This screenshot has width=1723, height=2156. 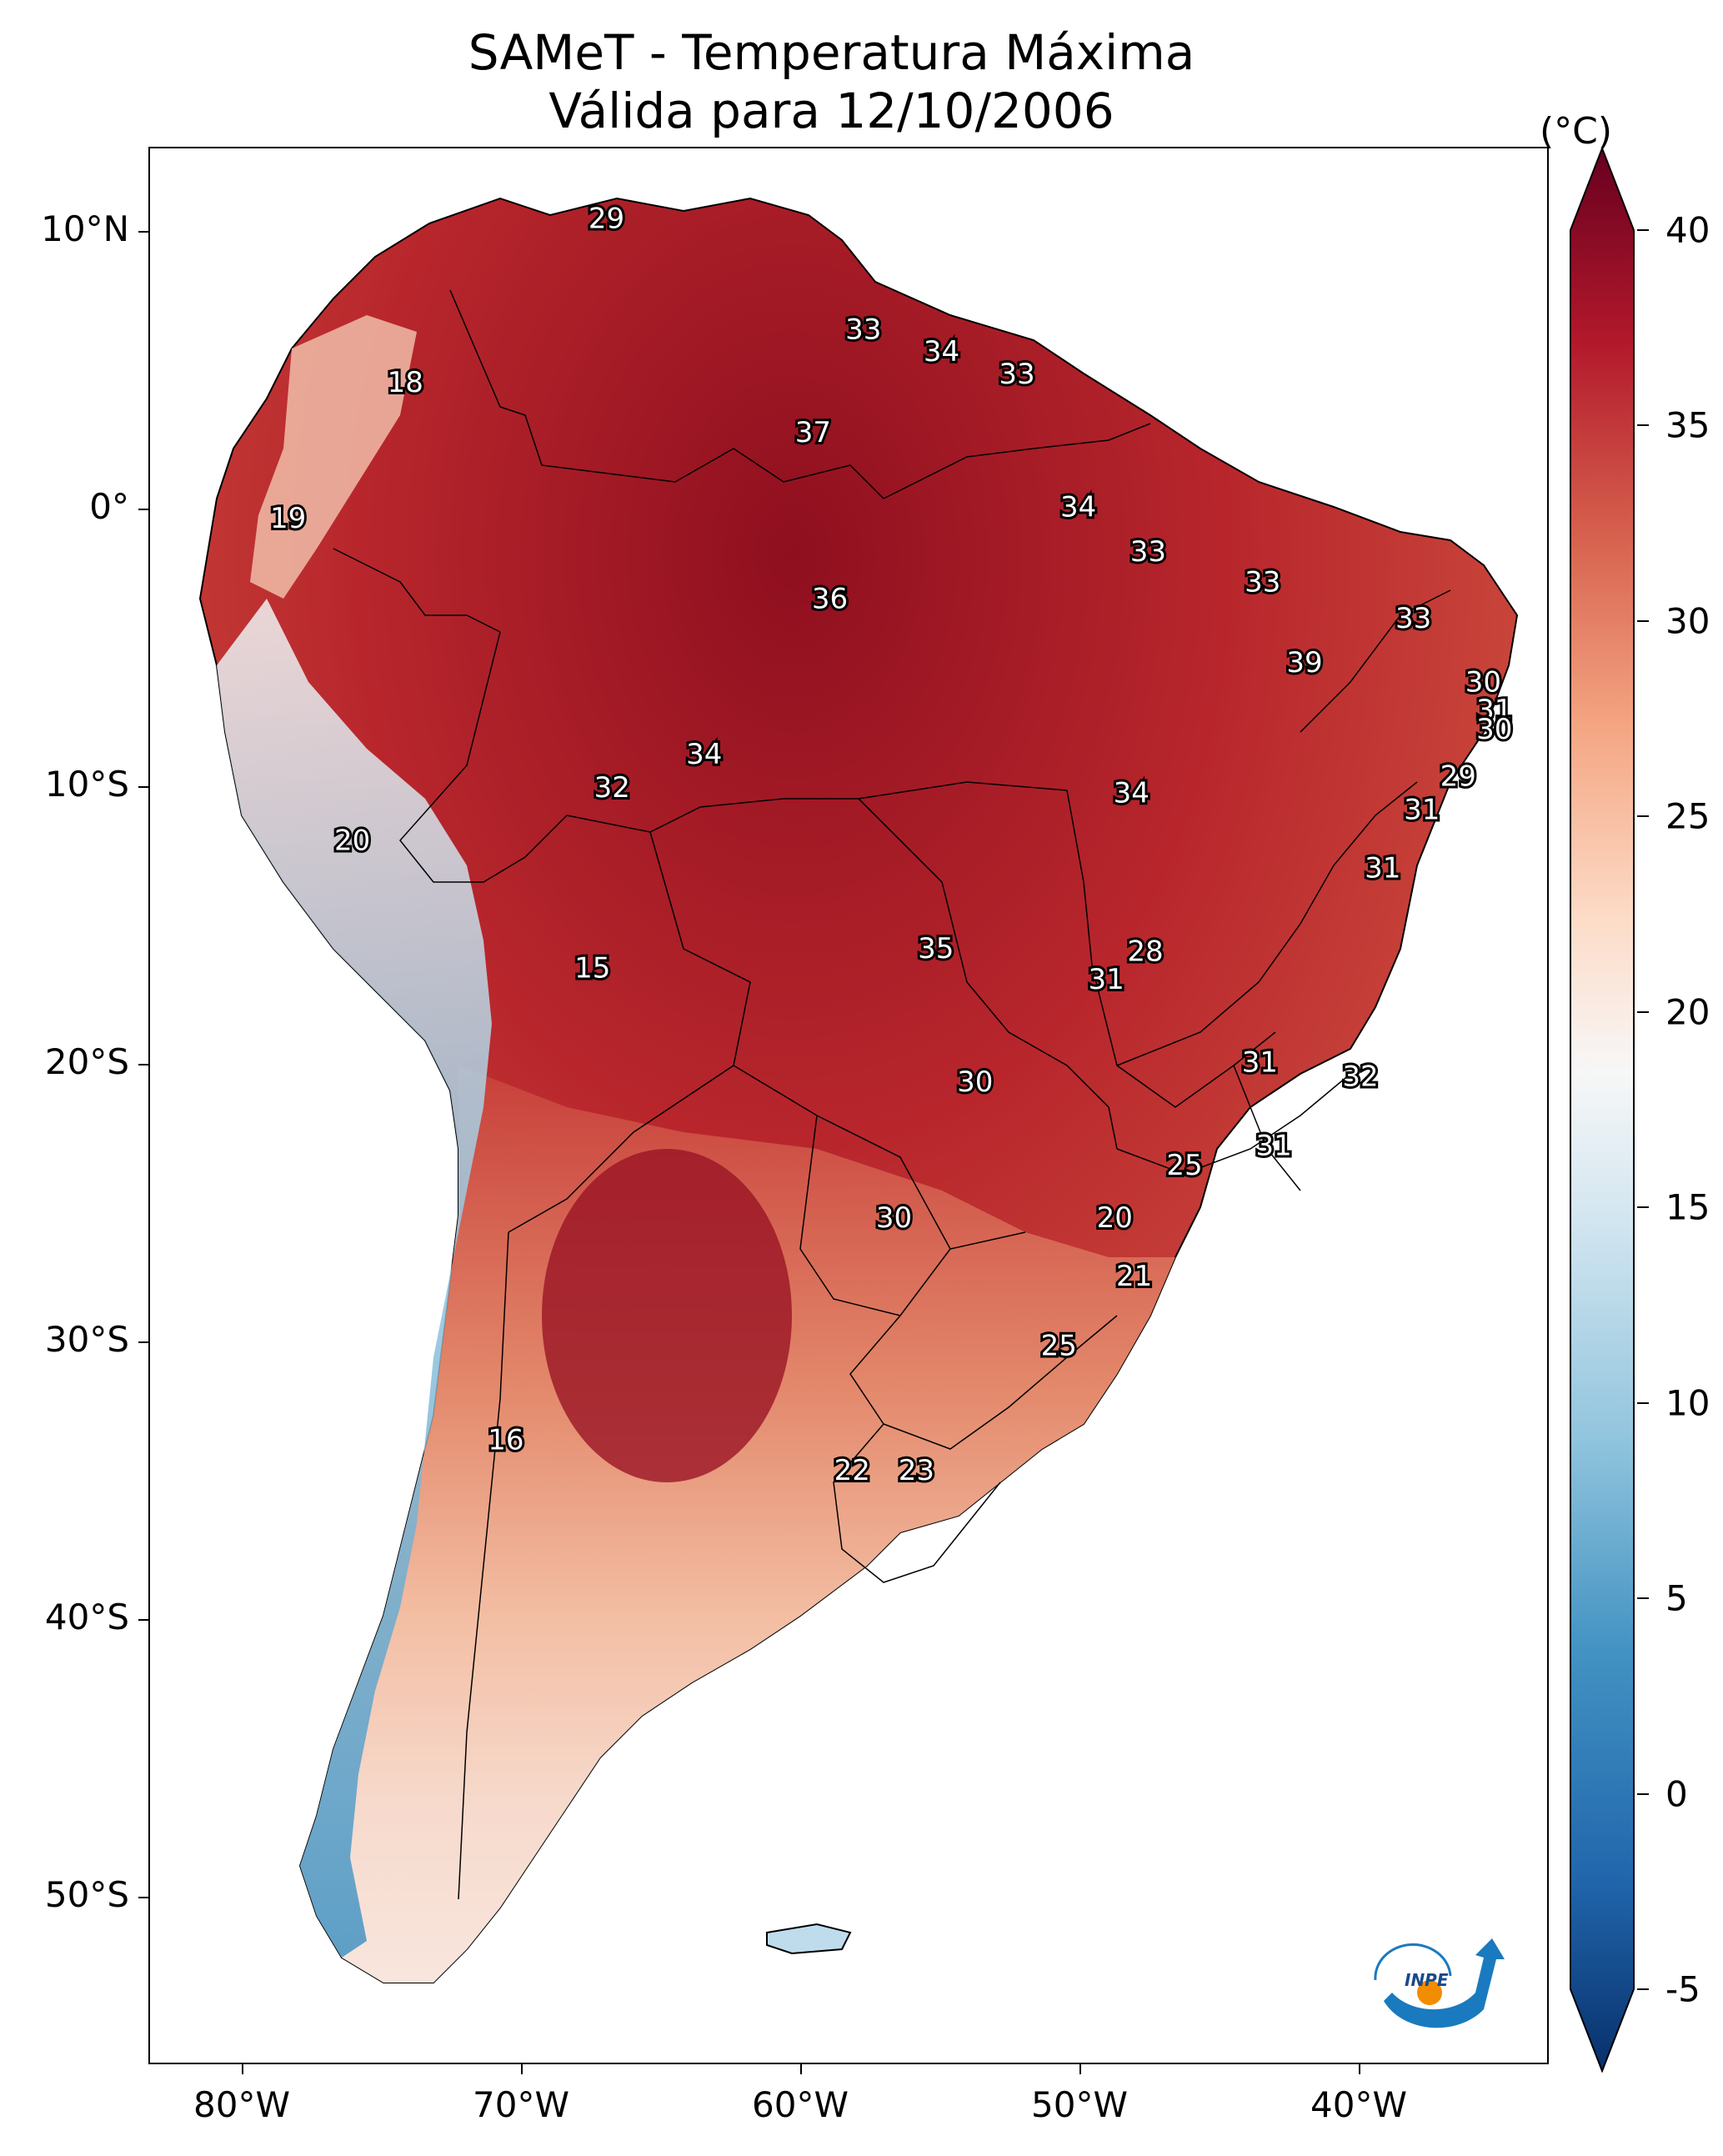 I want to click on colorbar-tick-label: 25, so click(x=1687, y=816).